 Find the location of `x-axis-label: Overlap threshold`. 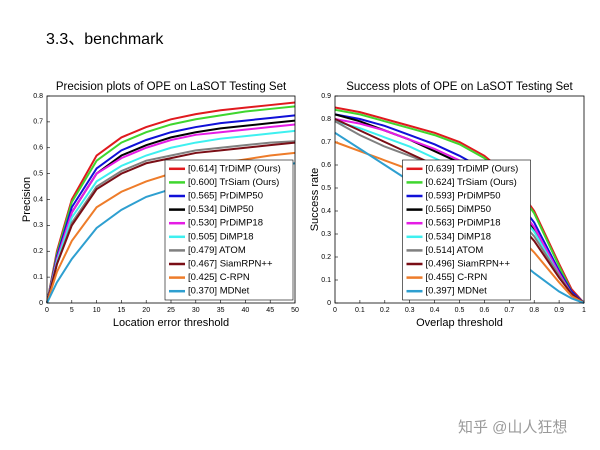

x-axis-label: Overlap threshold is located at coordinates (459, 323).